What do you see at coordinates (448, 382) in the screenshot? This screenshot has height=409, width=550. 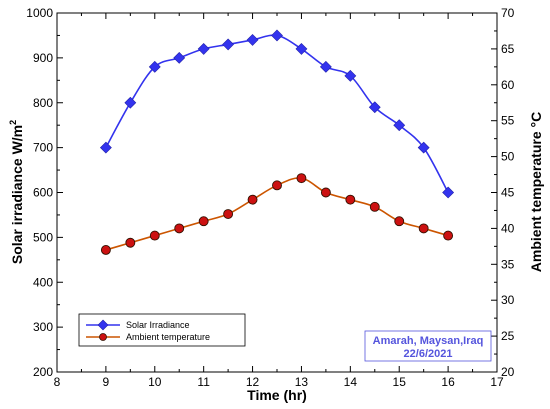 I see `x-tick-label: 16` at bounding box center [448, 382].